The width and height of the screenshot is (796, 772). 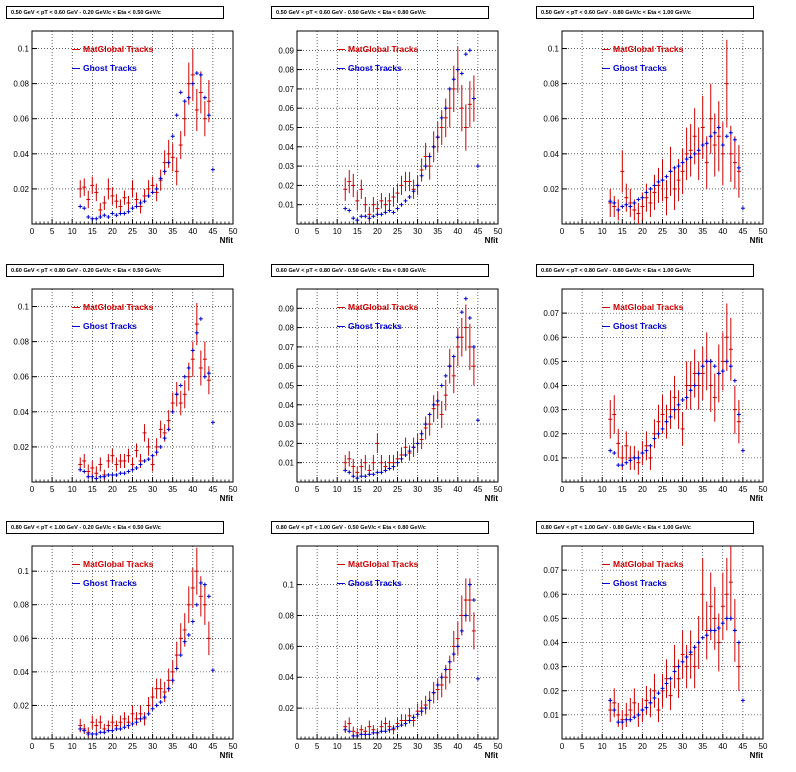 I want to click on x-tick-label: 0, so click(x=562, y=489).